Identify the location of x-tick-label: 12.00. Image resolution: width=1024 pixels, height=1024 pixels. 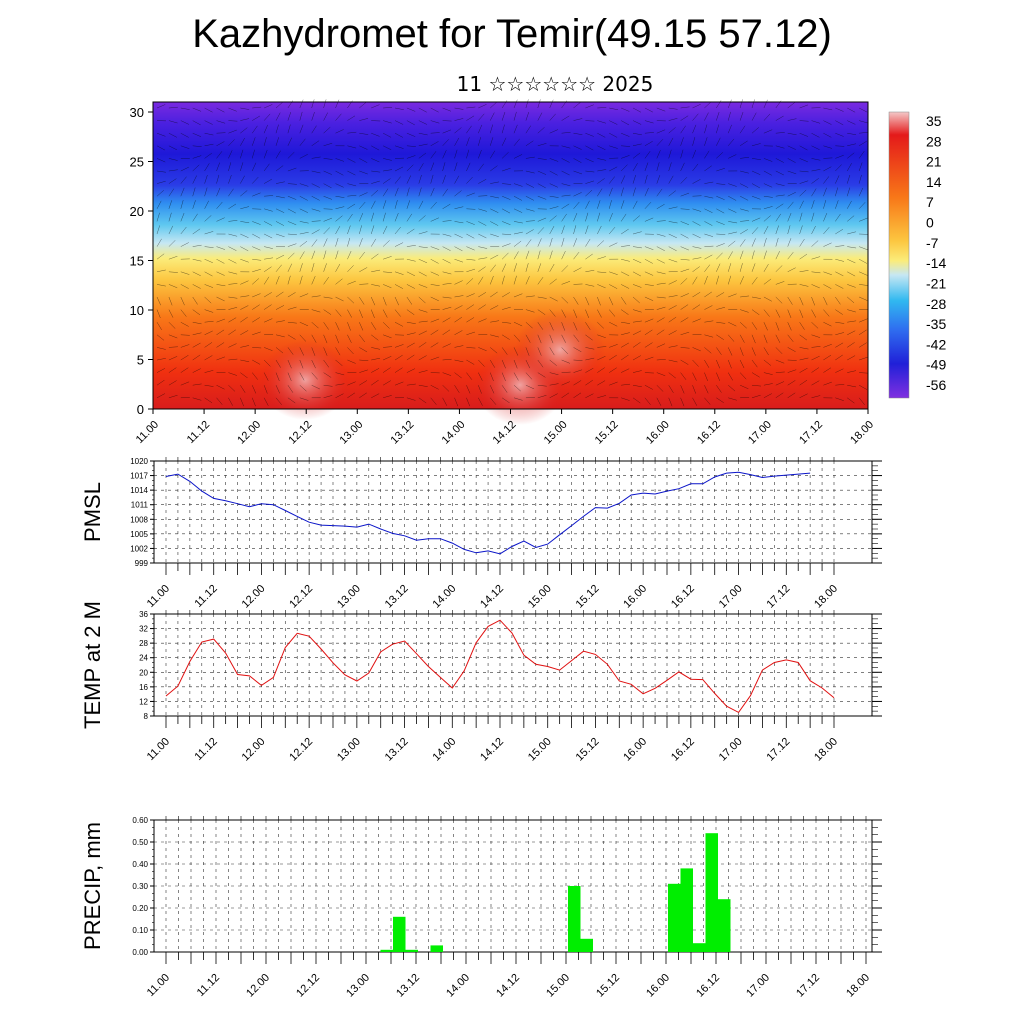
(254, 597).